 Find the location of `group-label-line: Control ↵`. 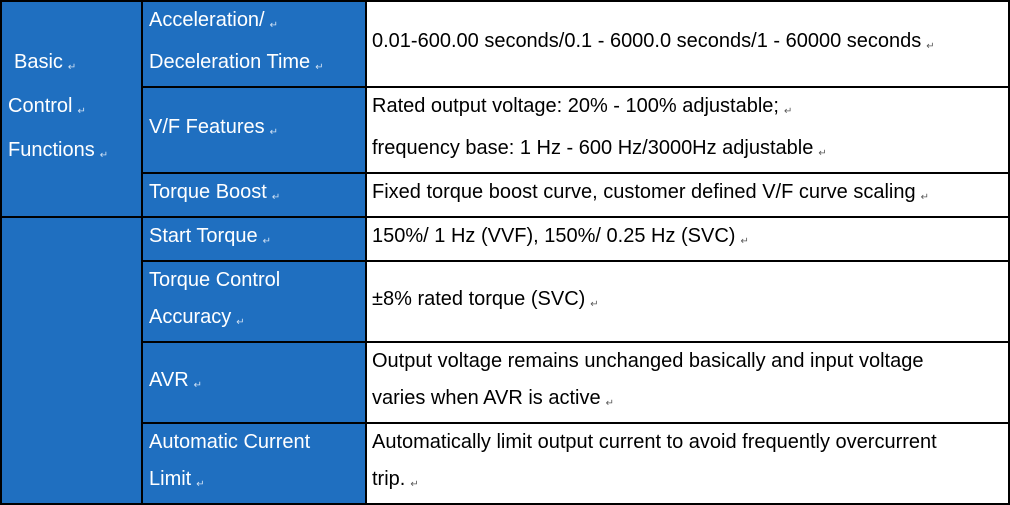

group-label-line: Control ↵ is located at coordinates (47, 106).